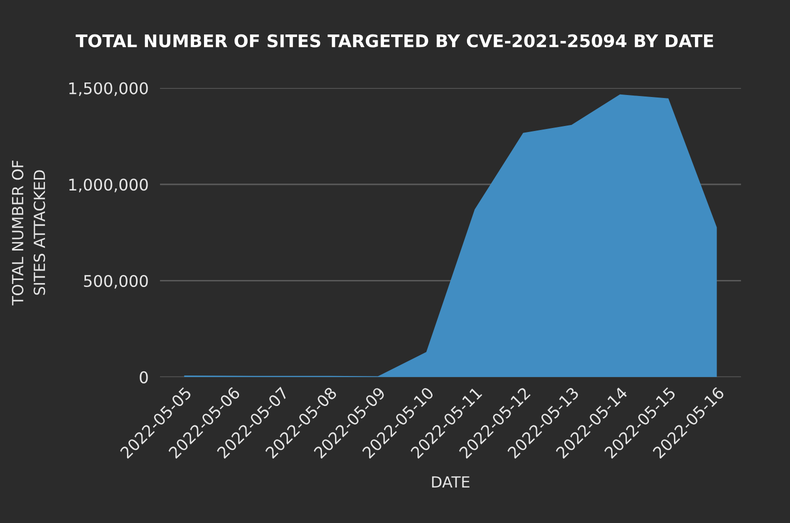 The height and width of the screenshot is (523, 790). I want to click on y-tick-label: 500,000, so click(116, 281).